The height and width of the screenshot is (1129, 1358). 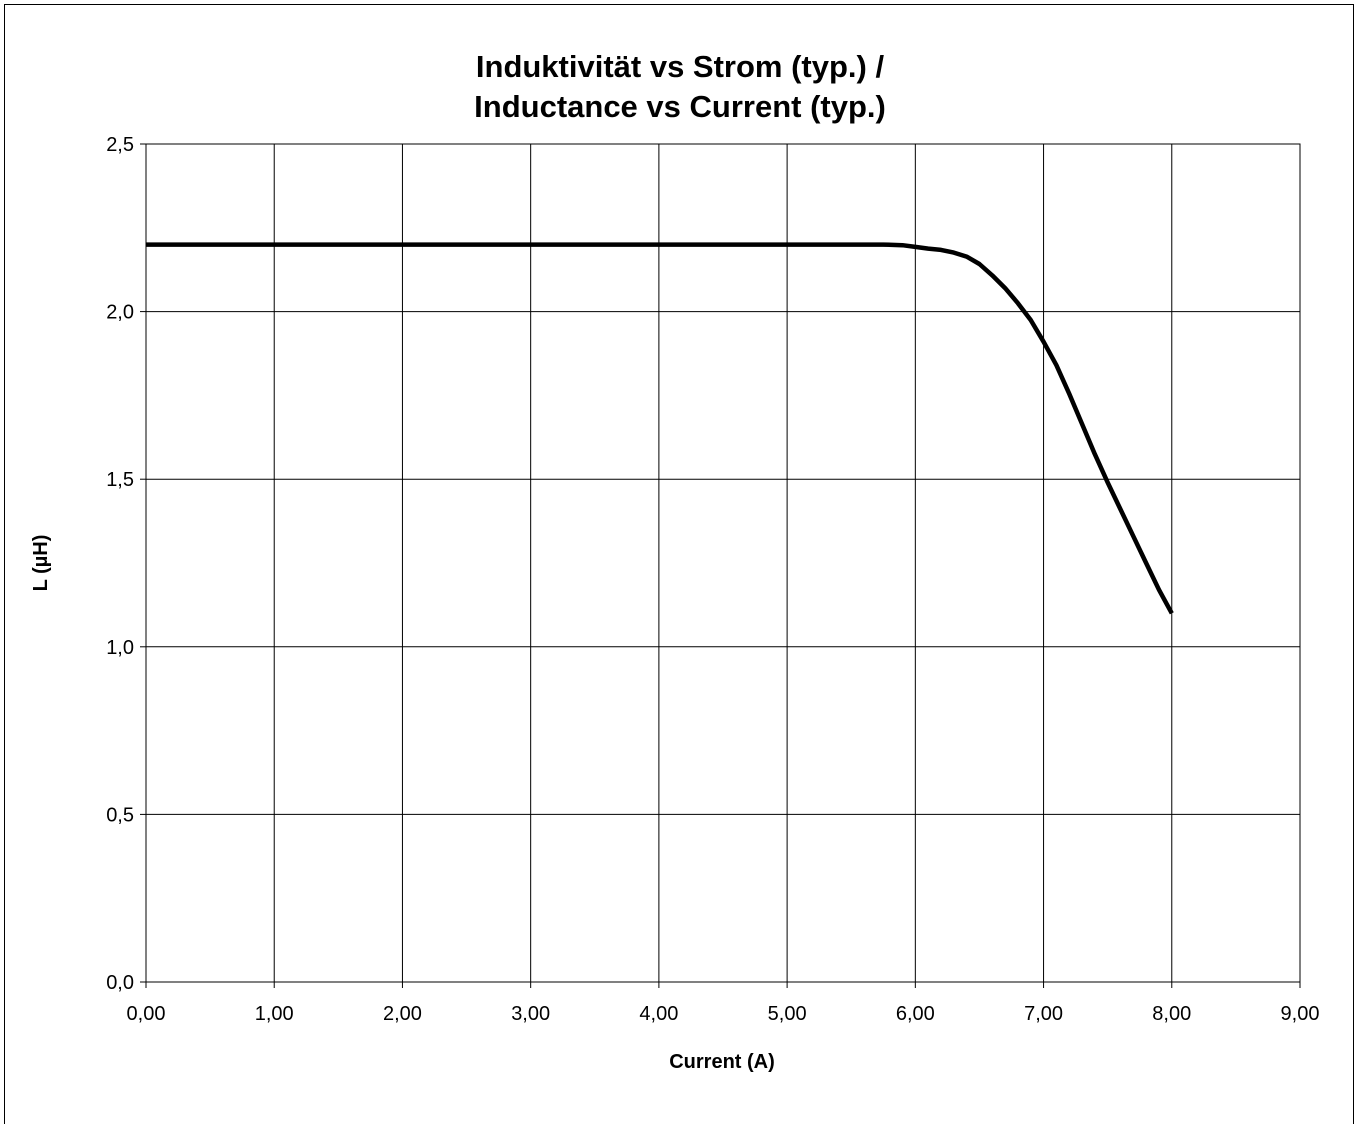 I want to click on x-tick-label: 7,00, so click(x=1043, y=1014).